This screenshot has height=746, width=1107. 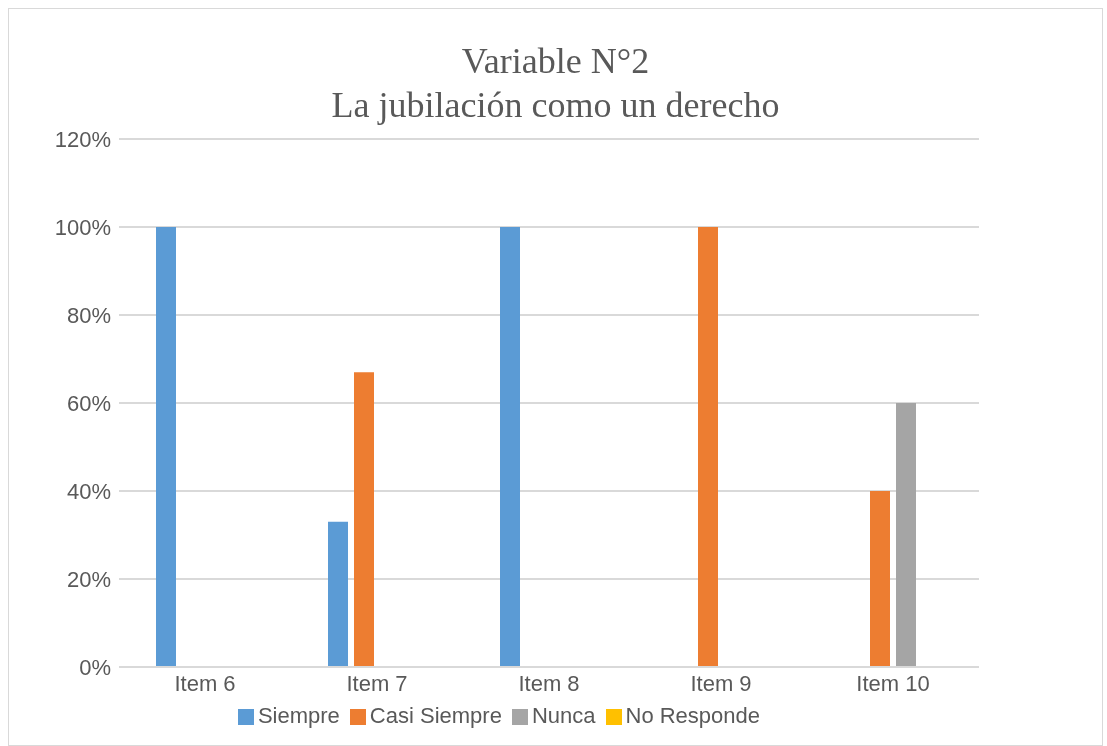 What do you see at coordinates (555, 105) in the screenshot?
I see `chart-subtitle: La jubilación como un derecho` at bounding box center [555, 105].